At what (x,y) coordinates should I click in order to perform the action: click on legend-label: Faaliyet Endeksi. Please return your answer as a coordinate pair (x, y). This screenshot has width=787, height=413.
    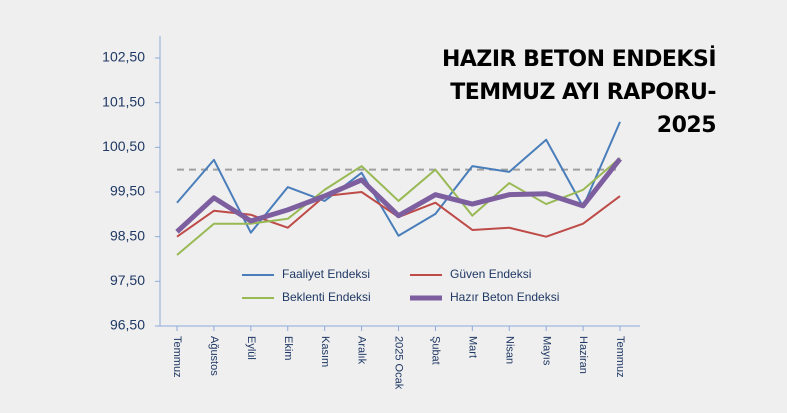
    Looking at the image, I should click on (326, 274).